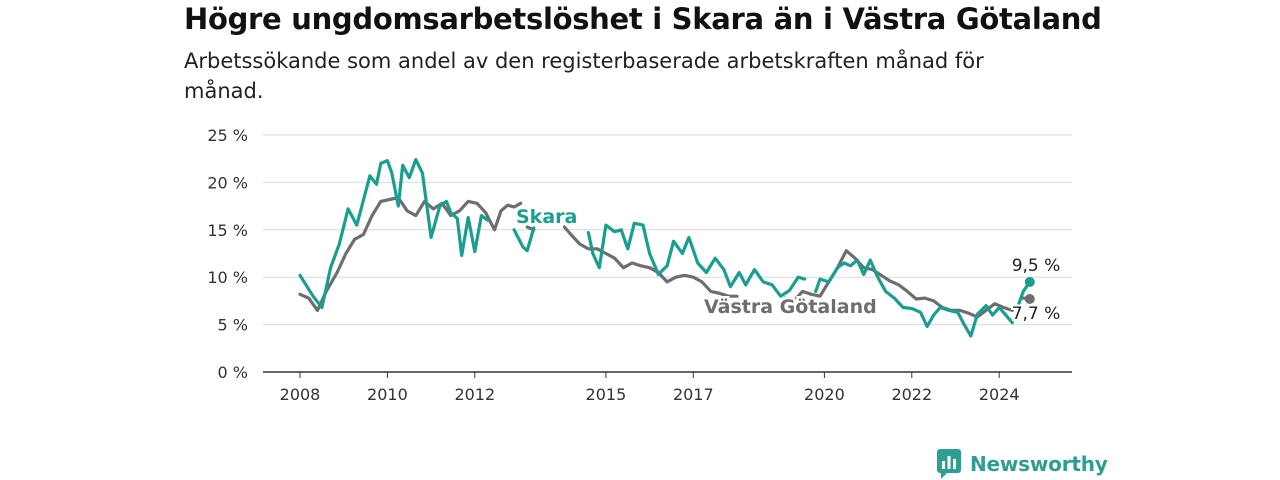 The image size is (1280, 480). I want to click on x-tick-label: 2008, so click(300, 394).